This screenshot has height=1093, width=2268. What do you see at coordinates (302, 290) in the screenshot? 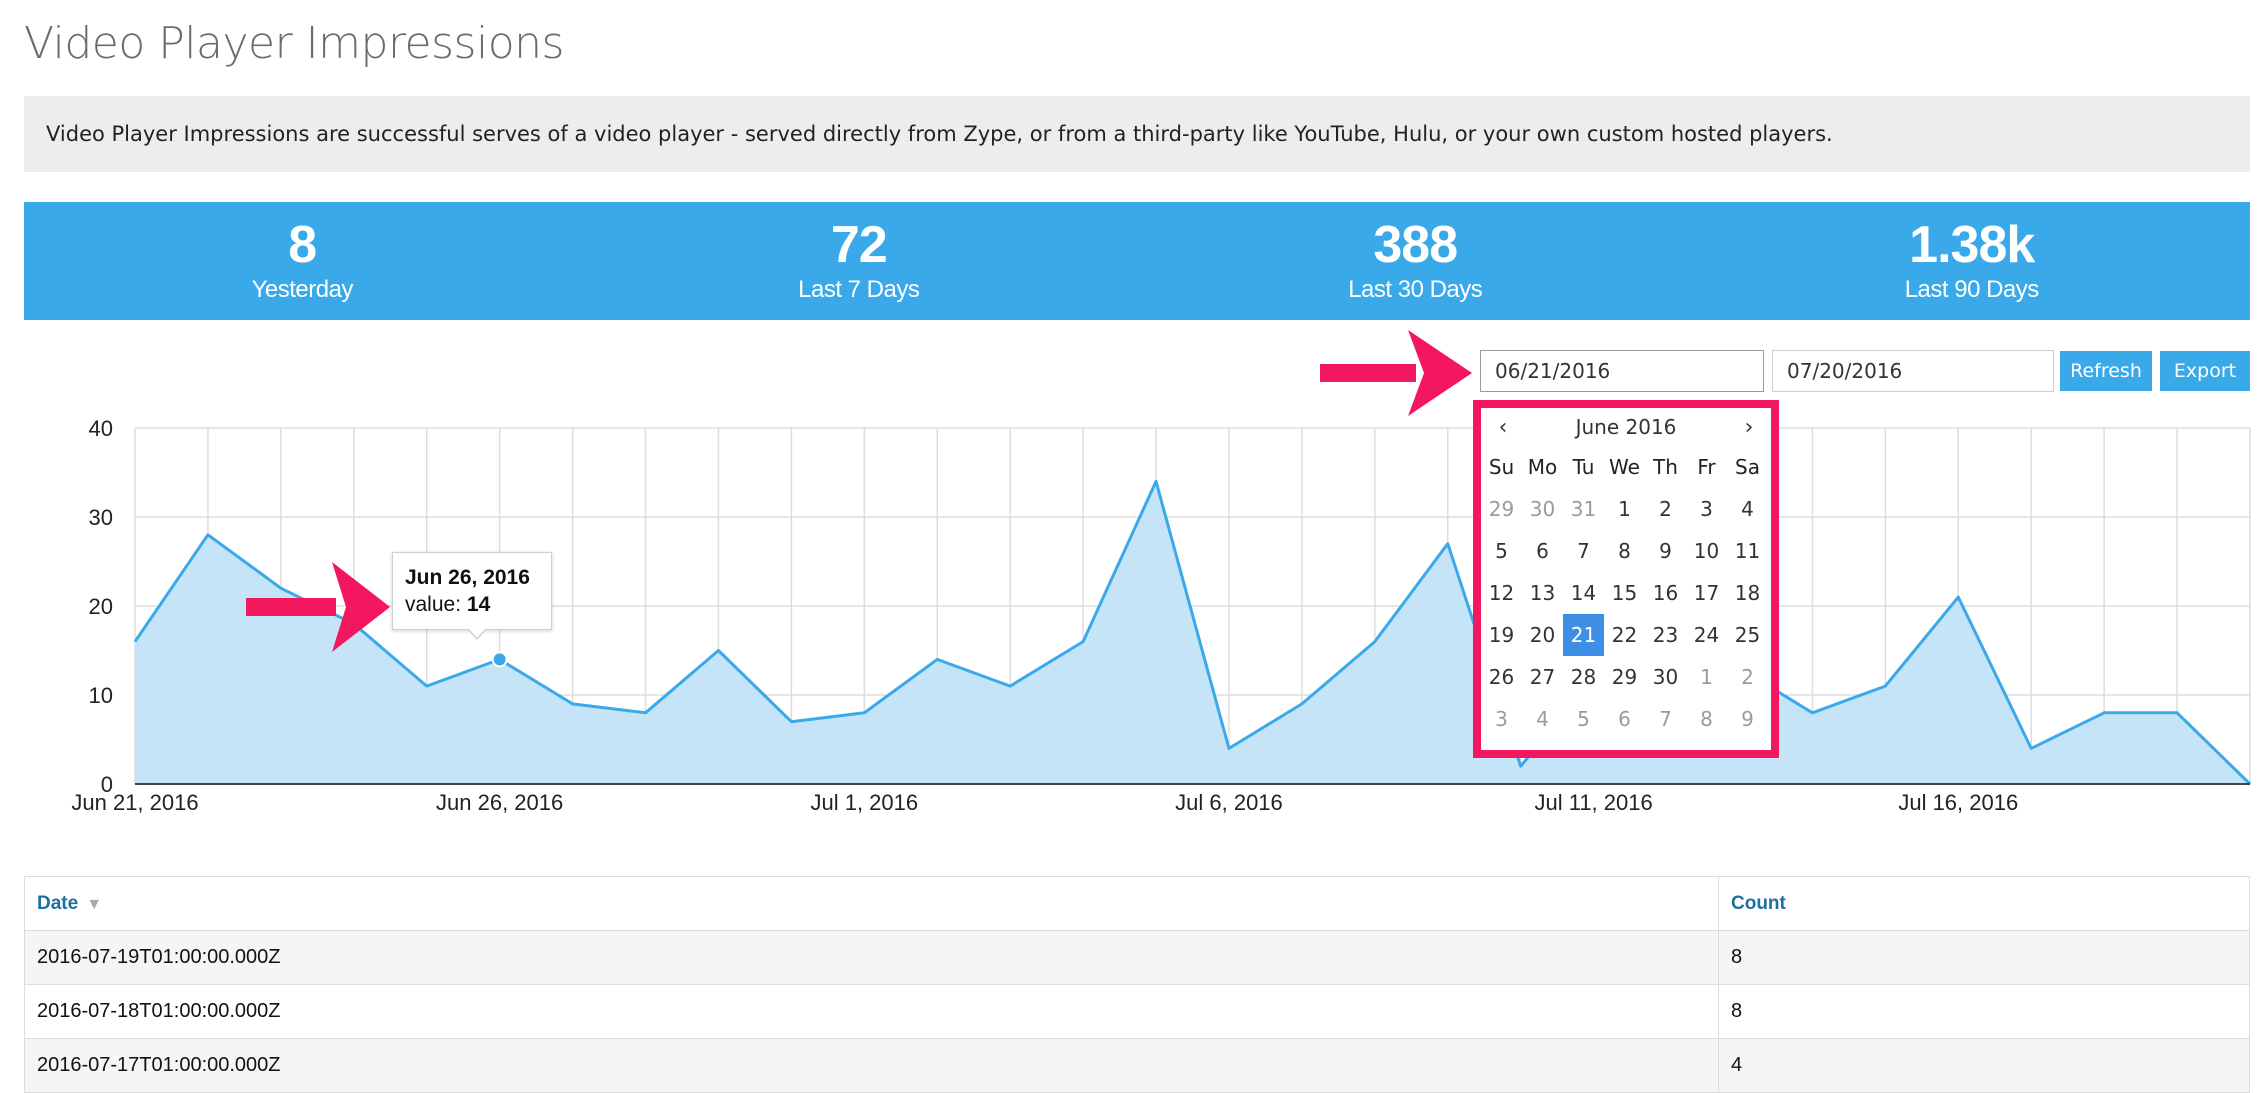
I see `stat-label: Yesterday` at bounding box center [302, 290].